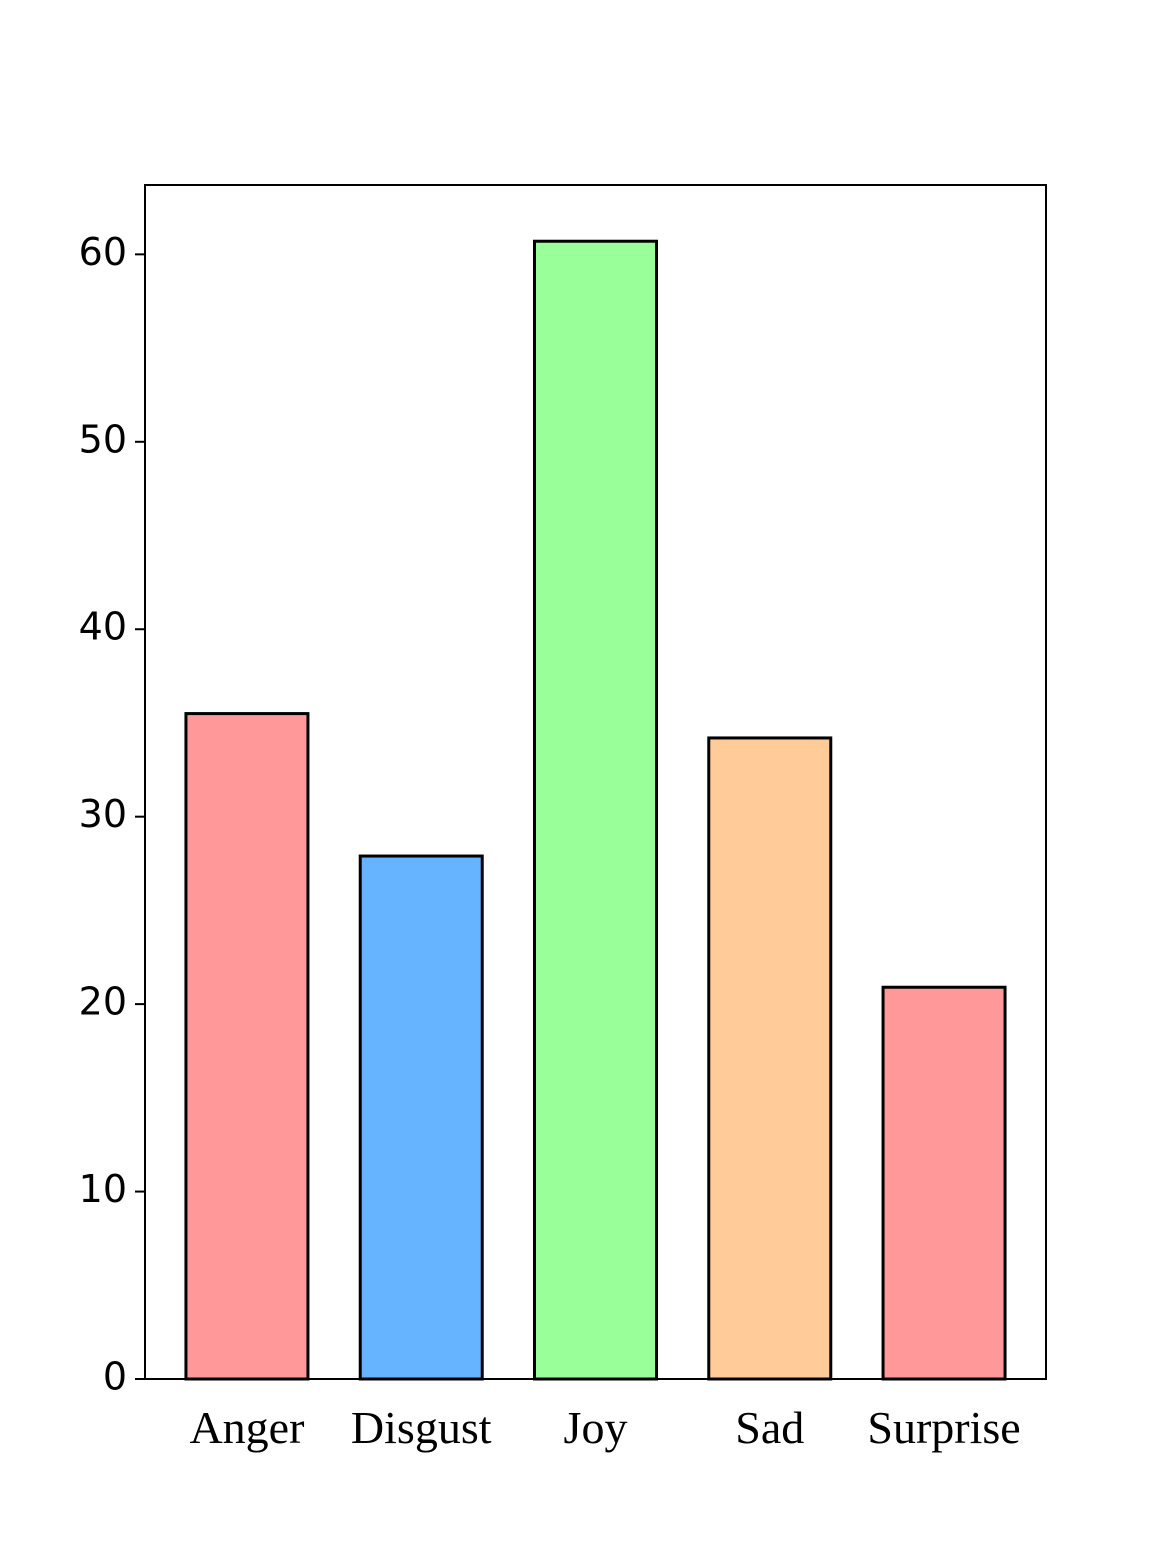 The image size is (1163, 1550). Describe the element at coordinates (103, 627) in the screenshot. I see `y-tick-label: 40` at that location.